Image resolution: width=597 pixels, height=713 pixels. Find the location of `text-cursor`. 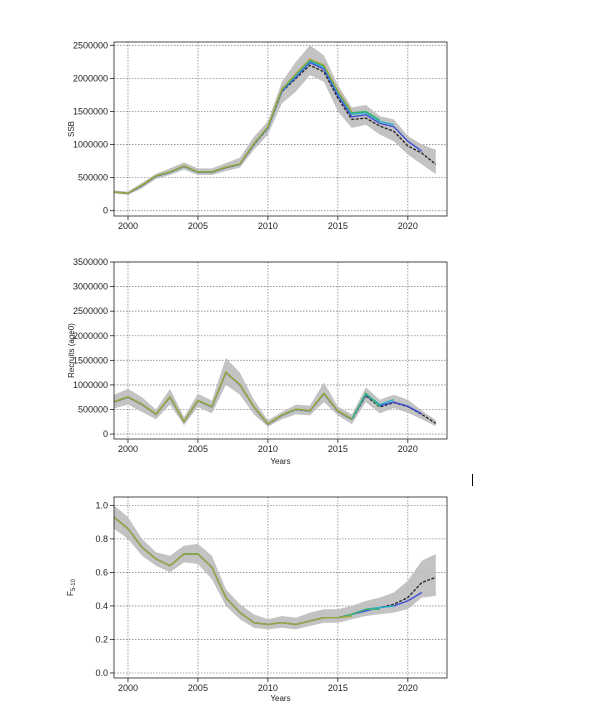

text-cursor is located at coordinates (472, 480).